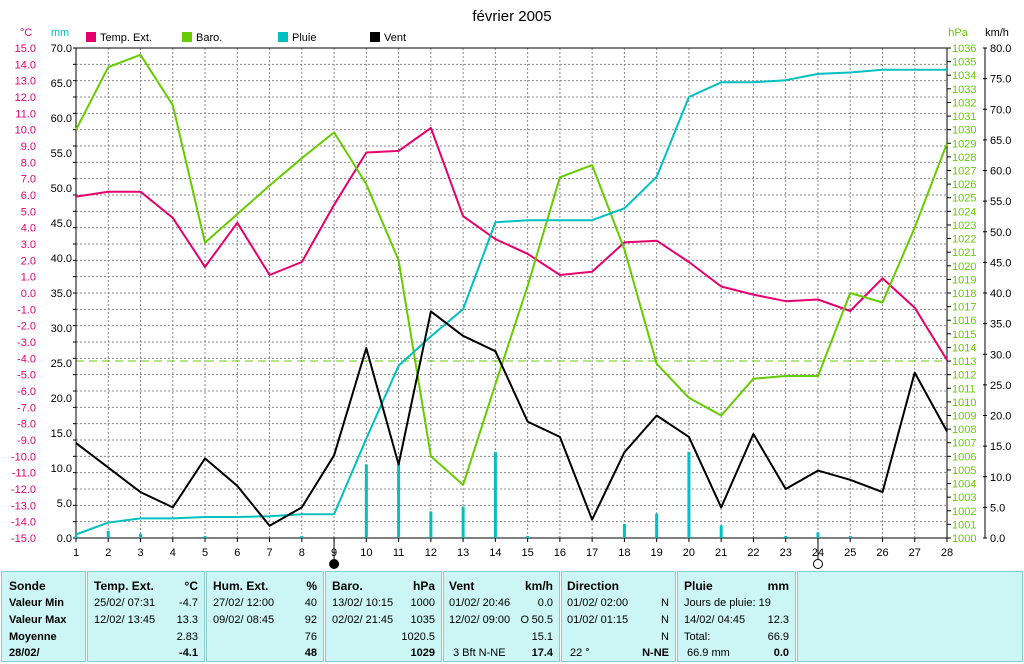  Describe the element at coordinates (422, 603) in the screenshot. I see `baro-min-value: 1000` at that location.